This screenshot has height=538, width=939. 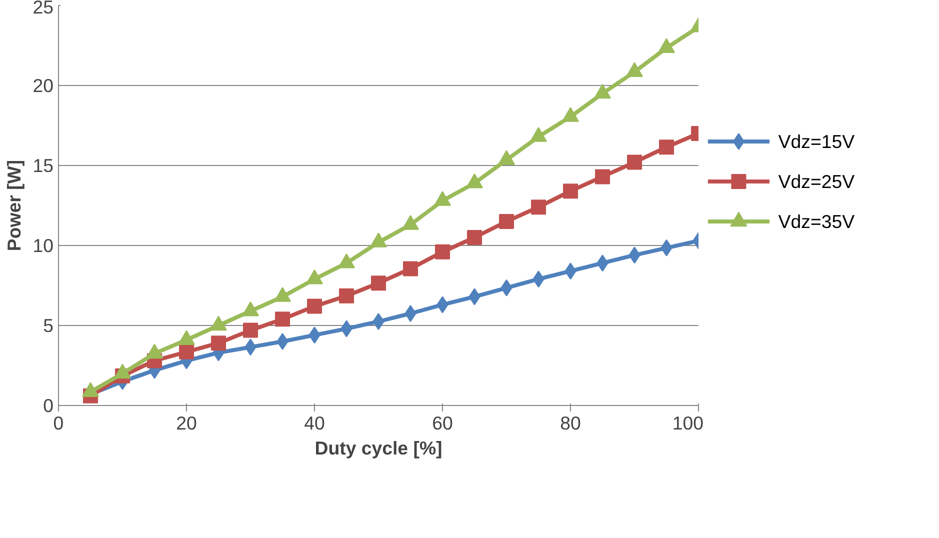 I want to click on x-tick-label: 60, so click(x=442, y=423).